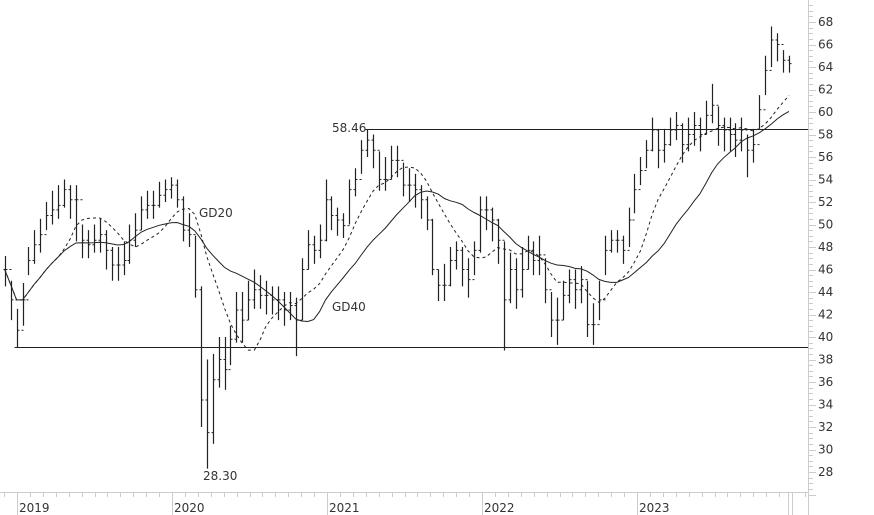  I want to click on y-tick-label: 48, so click(825, 247).